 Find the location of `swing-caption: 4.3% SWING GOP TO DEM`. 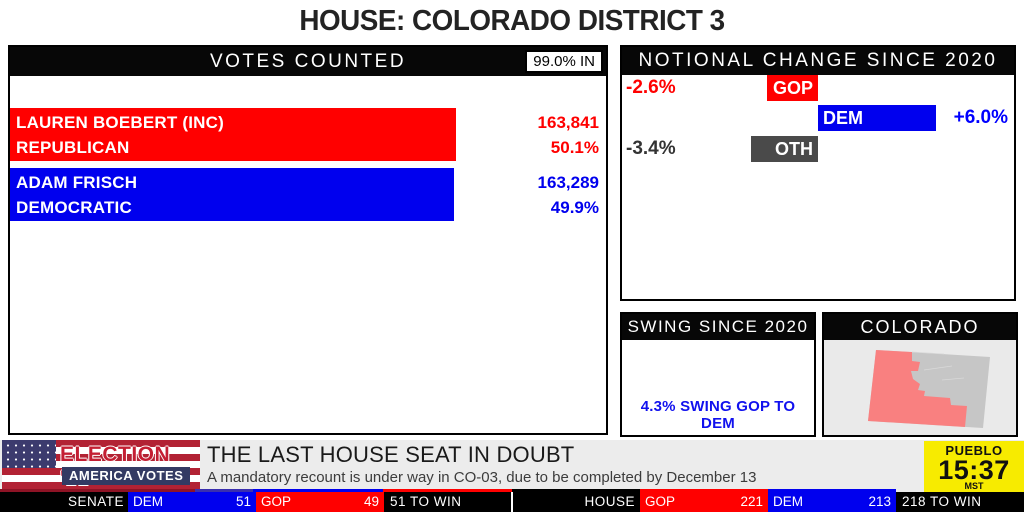

swing-caption: 4.3% SWING GOP TO DEM is located at coordinates (718, 415).